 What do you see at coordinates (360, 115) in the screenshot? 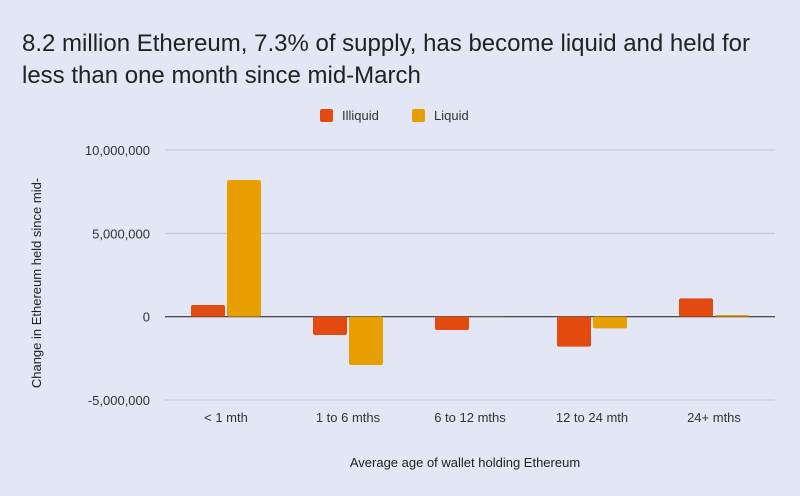
I see `legend-label-illiquid: Illiquid` at bounding box center [360, 115].